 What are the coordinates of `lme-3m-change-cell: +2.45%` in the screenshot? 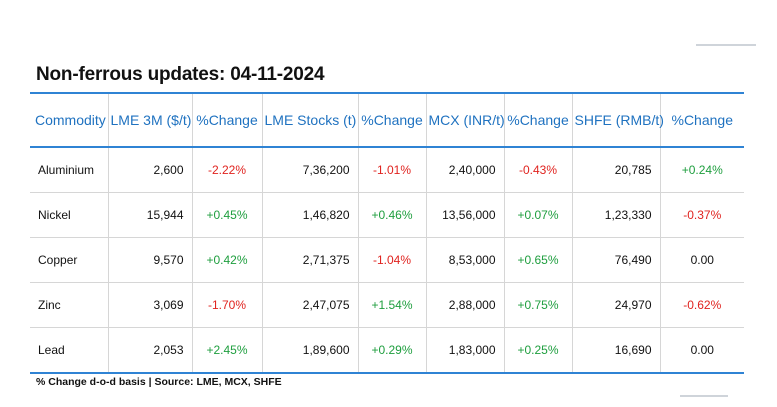 It's located at (226, 350).